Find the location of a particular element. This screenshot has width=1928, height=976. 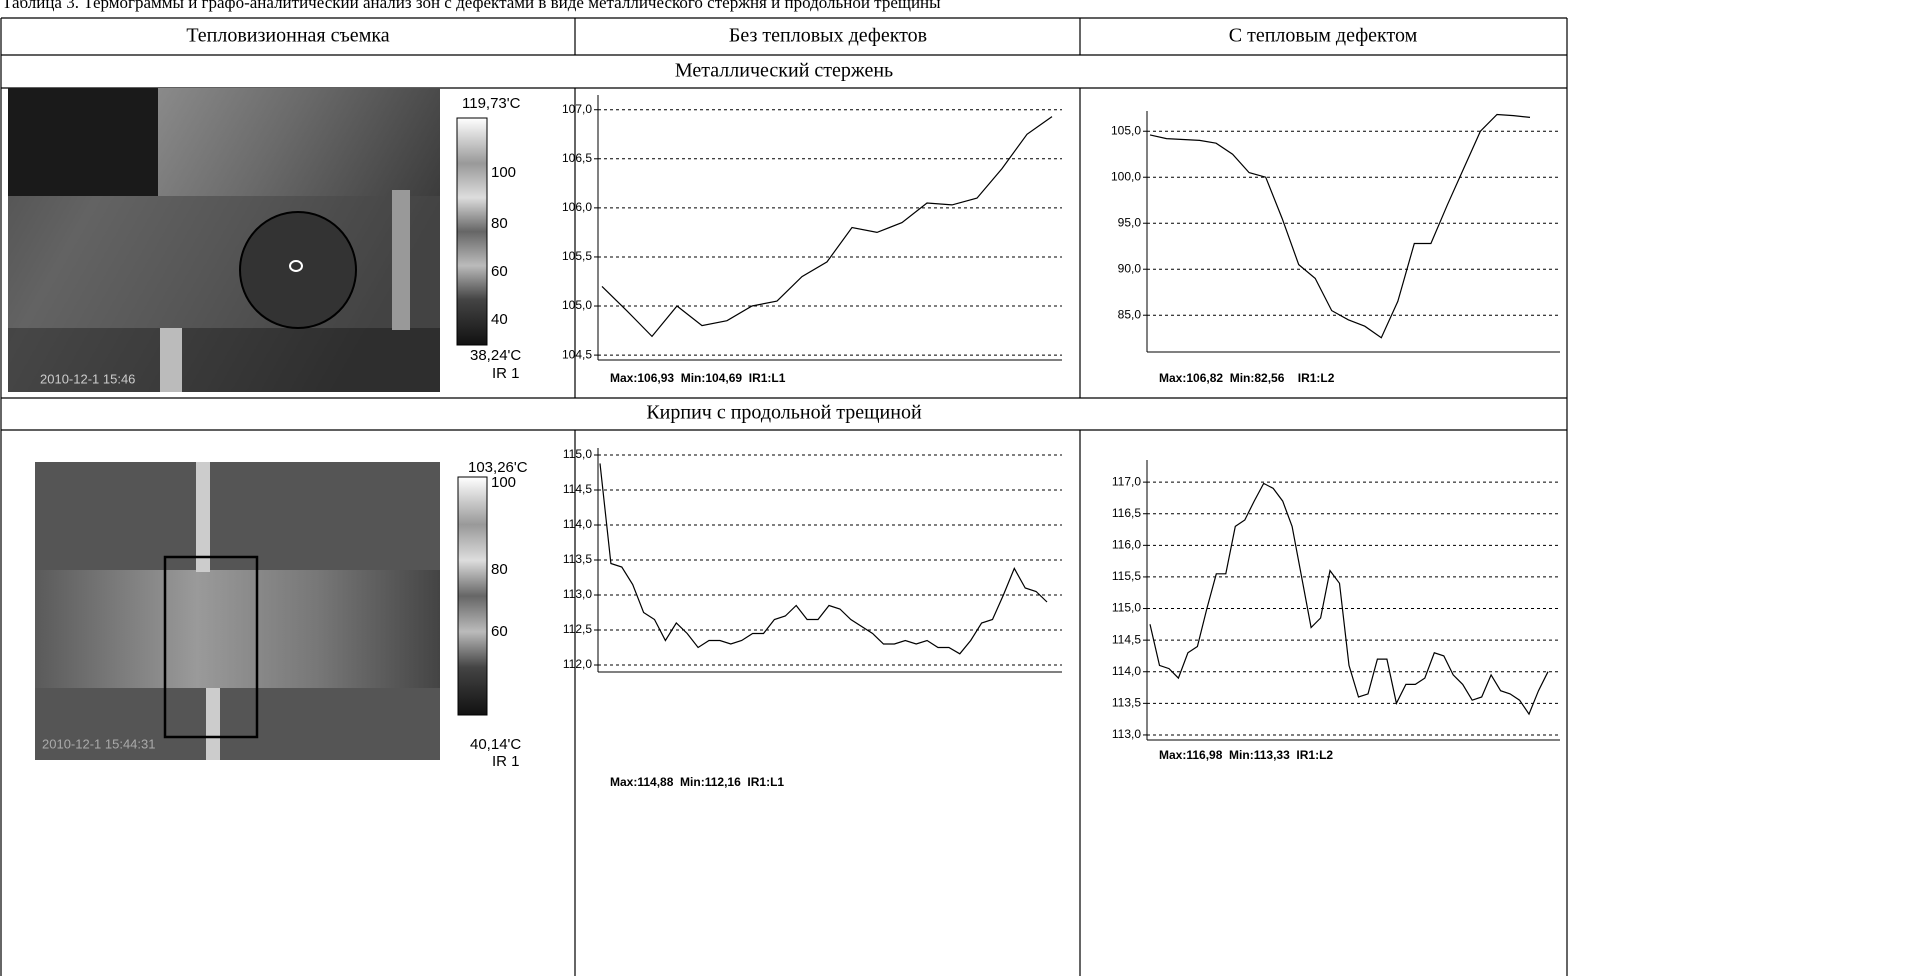

y-tick-label: 100,0 is located at coordinates (1126, 176).